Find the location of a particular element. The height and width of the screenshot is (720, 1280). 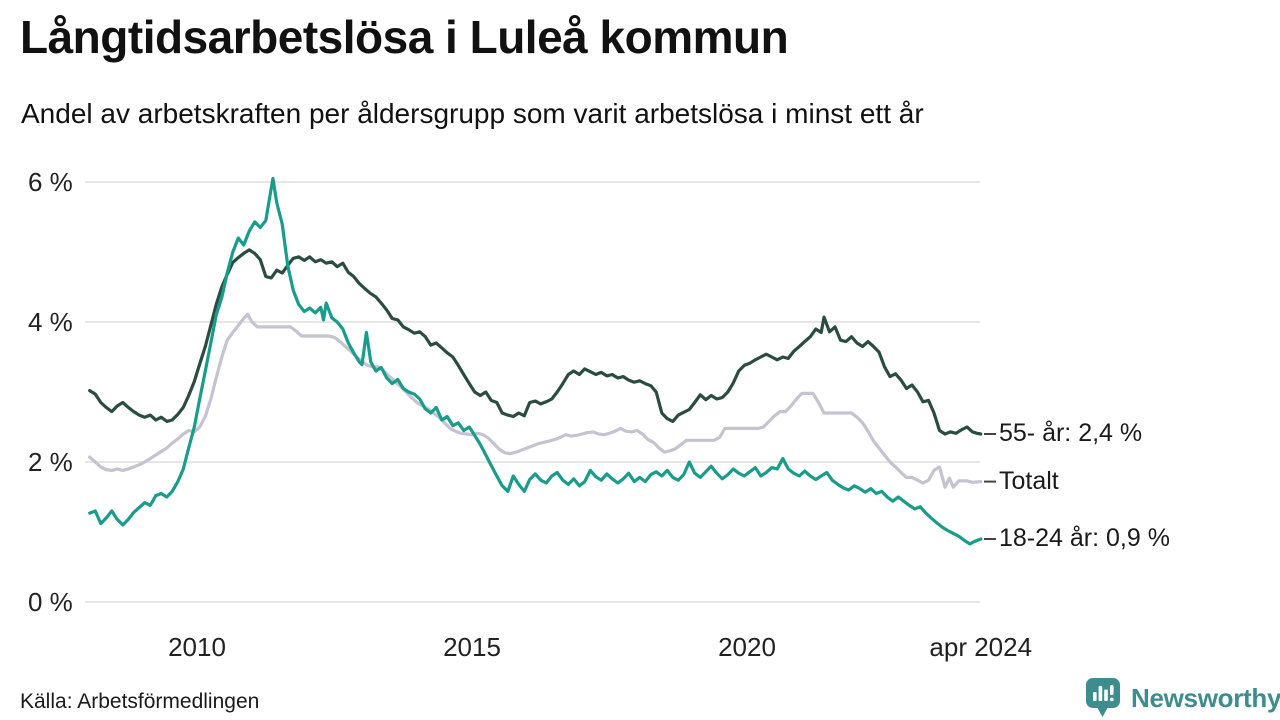

y-tick-label-0%: 0 % is located at coordinates (50, 602).